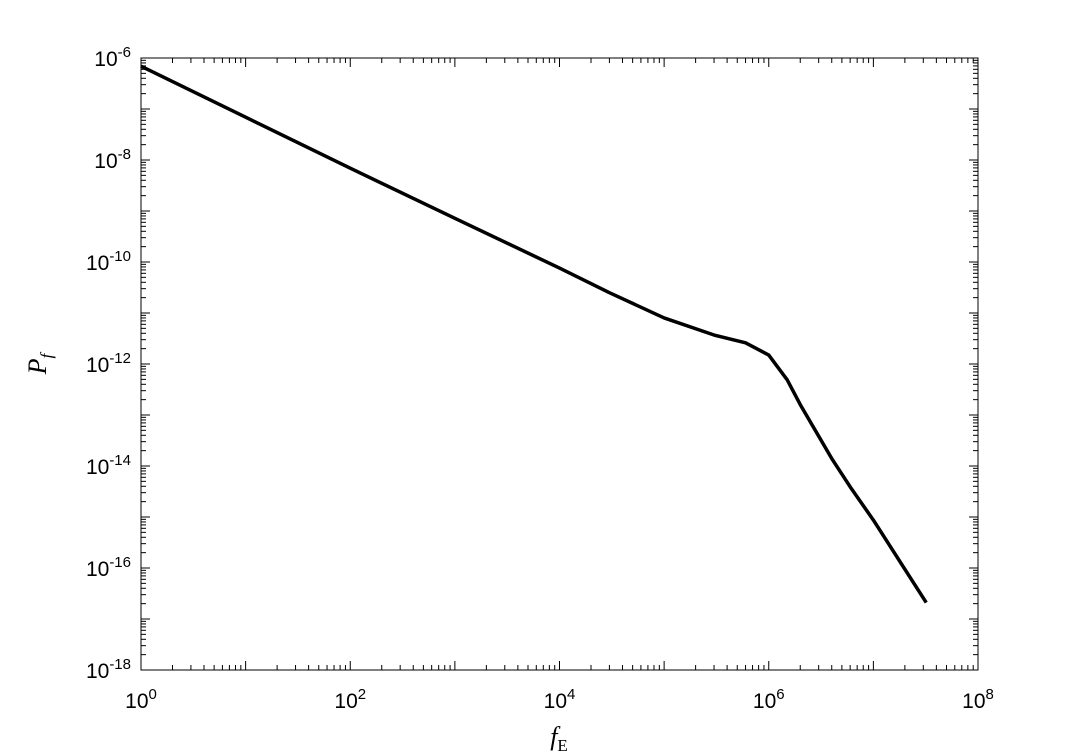  Describe the element at coordinates (108, 363) in the screenshot. I see `y-tick-label: 10⁻¹²` at that location.